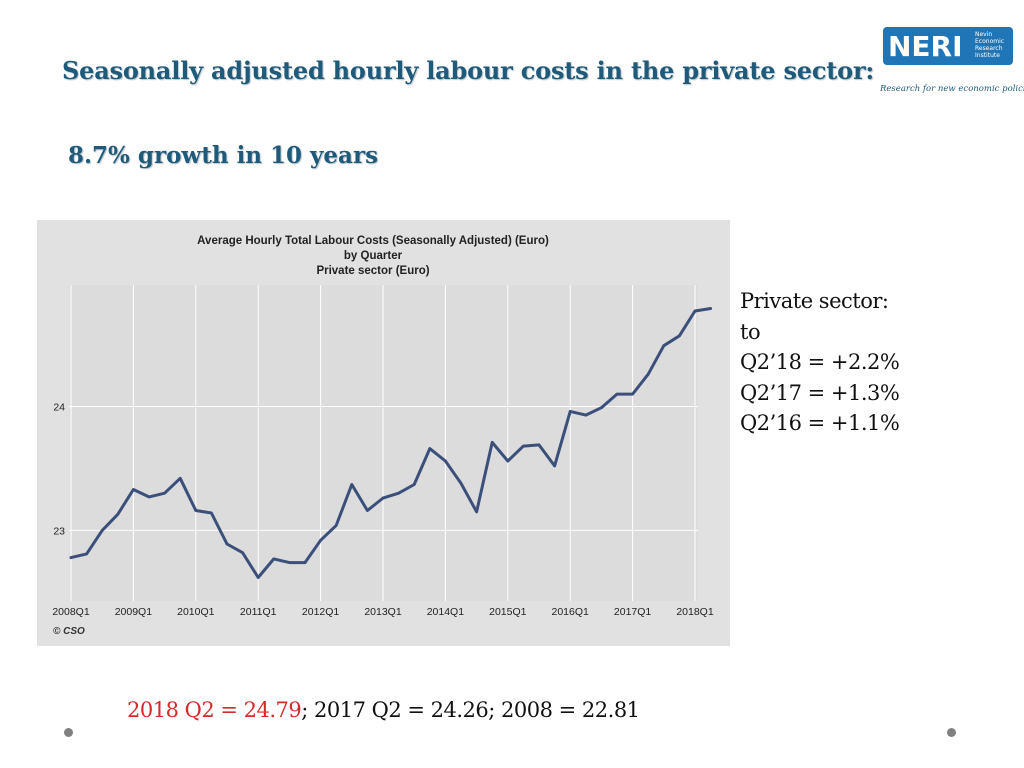 This screenshot has height=768, width=1024. I want to click on slide-subtitle: 8.7% growth in 10 years, so click(223, 155).